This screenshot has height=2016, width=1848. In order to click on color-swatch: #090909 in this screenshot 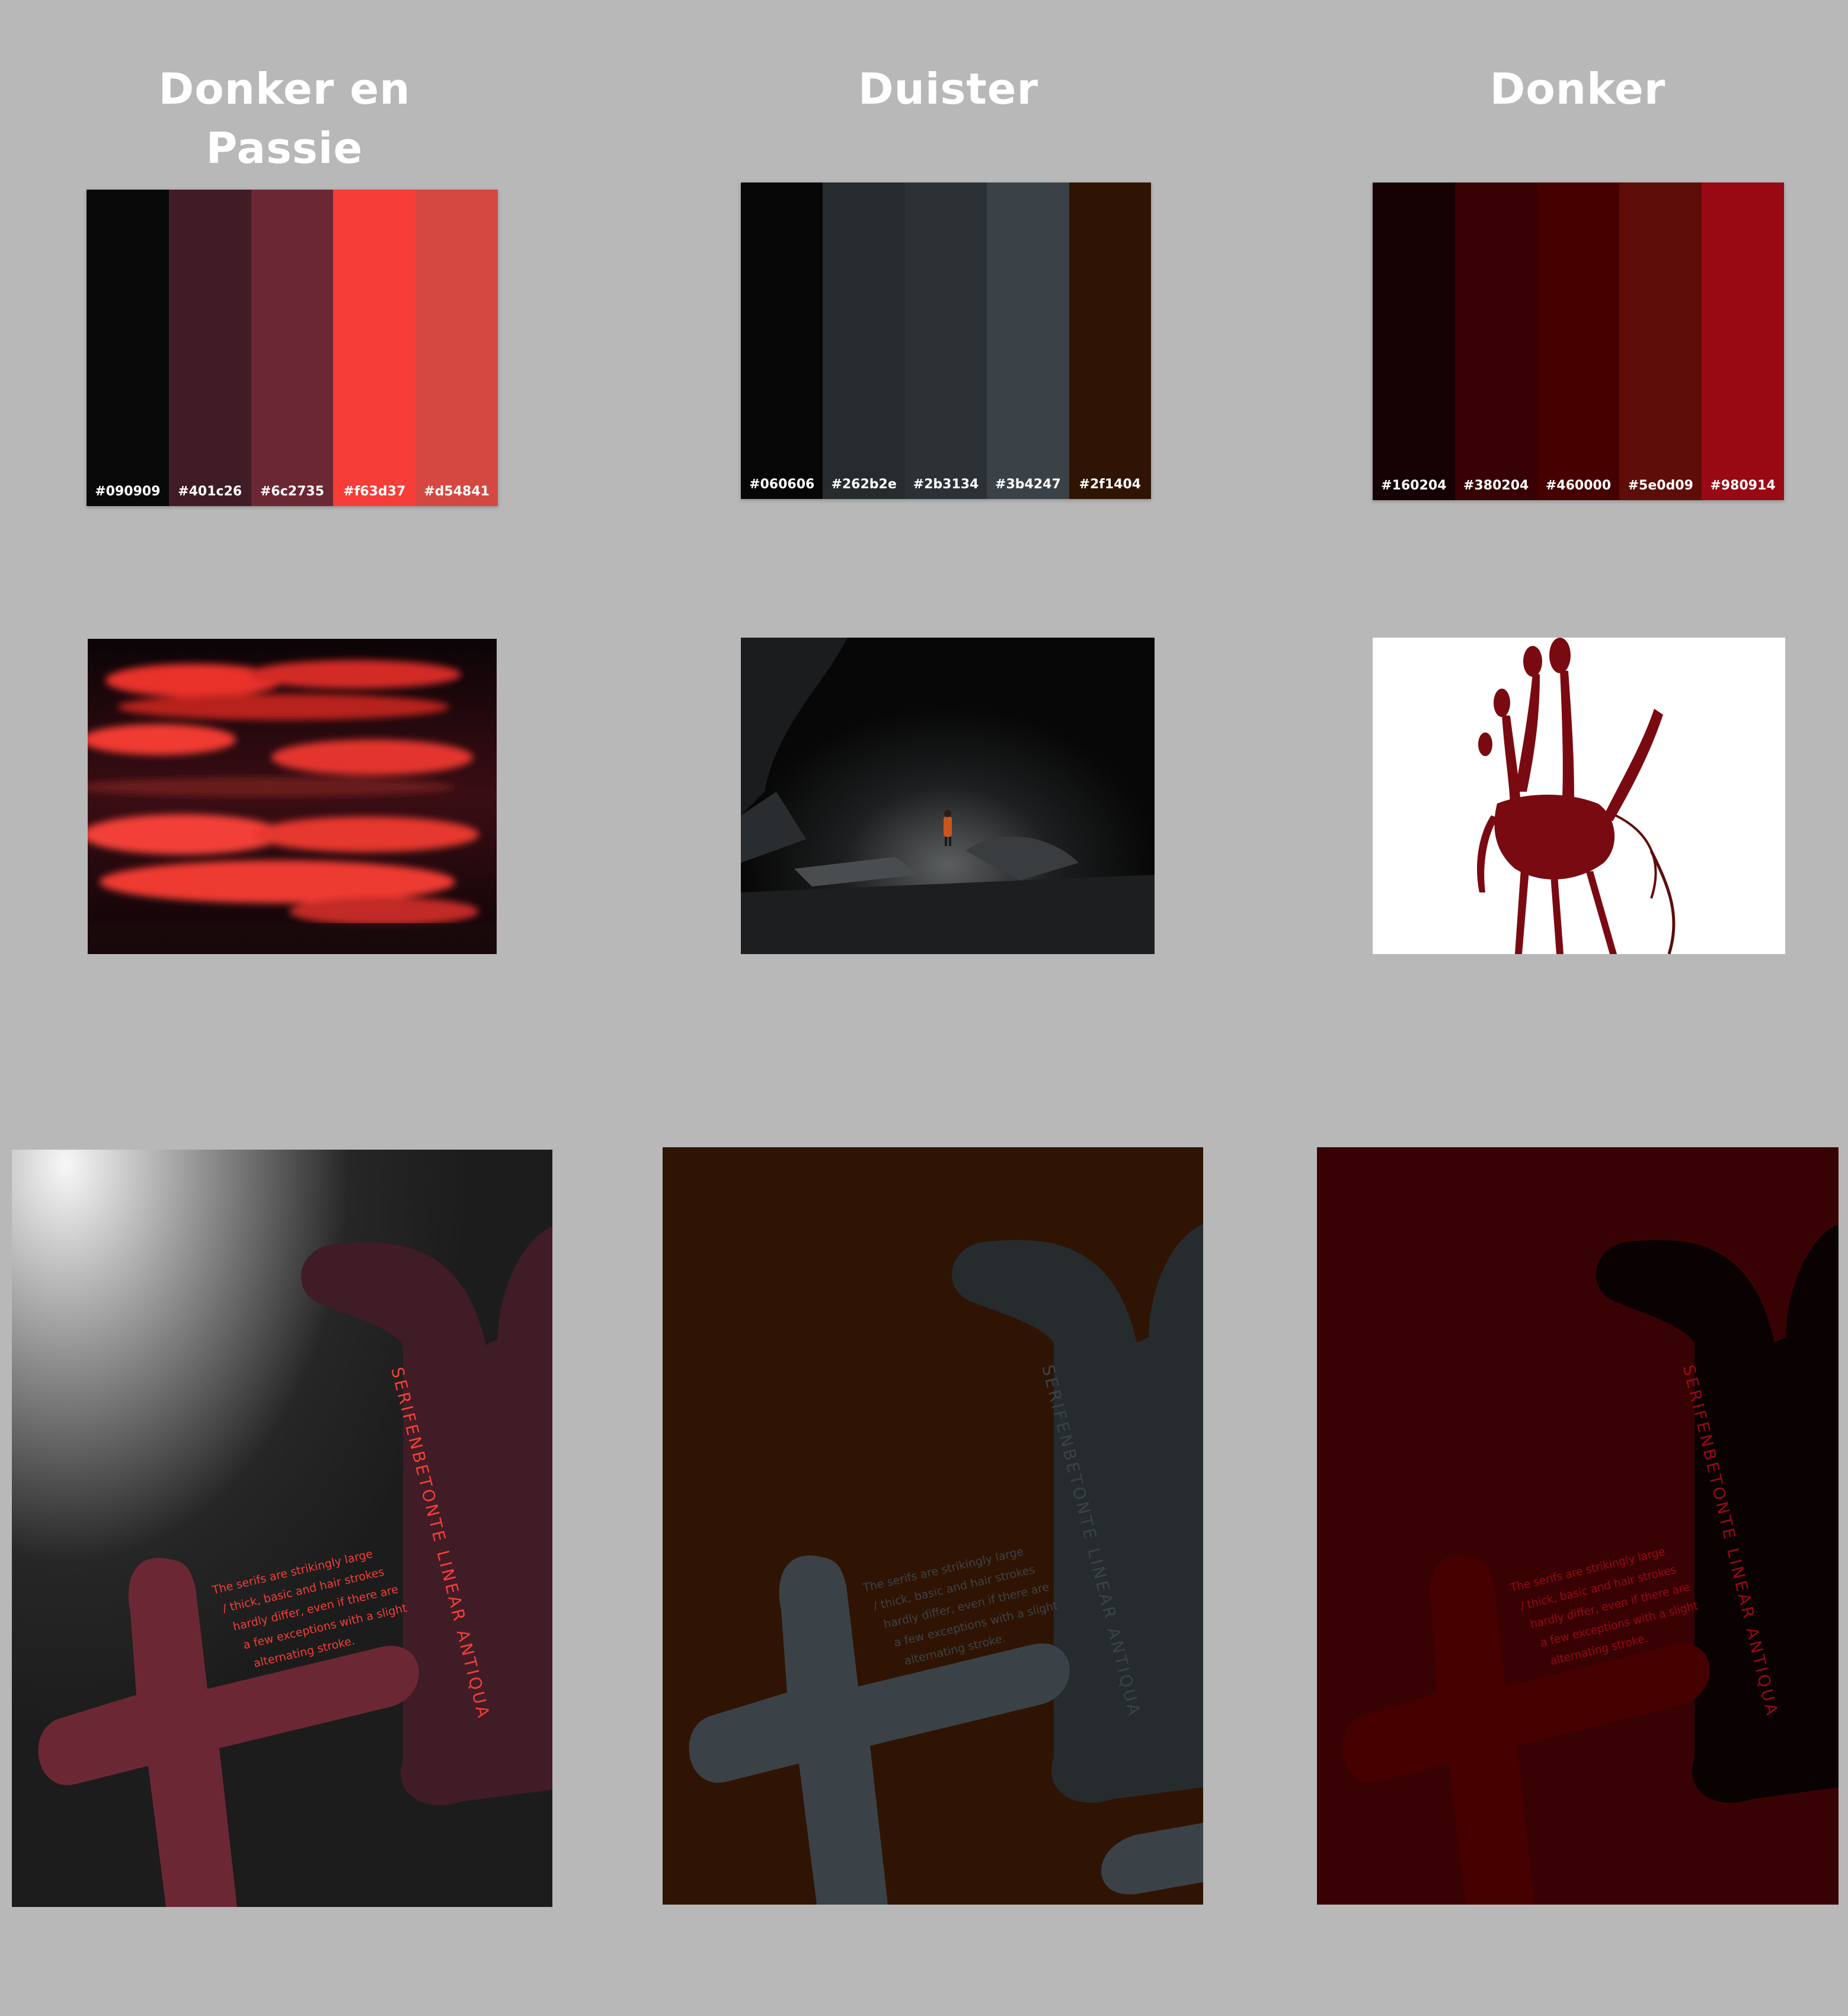, I will do `click(128, 348)`.